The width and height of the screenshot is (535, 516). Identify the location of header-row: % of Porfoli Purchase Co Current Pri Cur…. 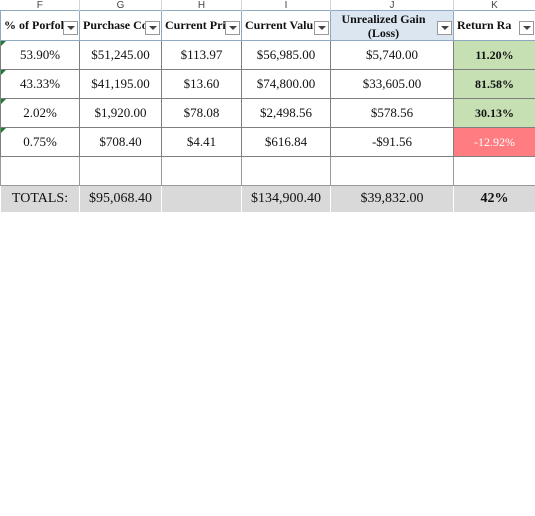
(267, 25).